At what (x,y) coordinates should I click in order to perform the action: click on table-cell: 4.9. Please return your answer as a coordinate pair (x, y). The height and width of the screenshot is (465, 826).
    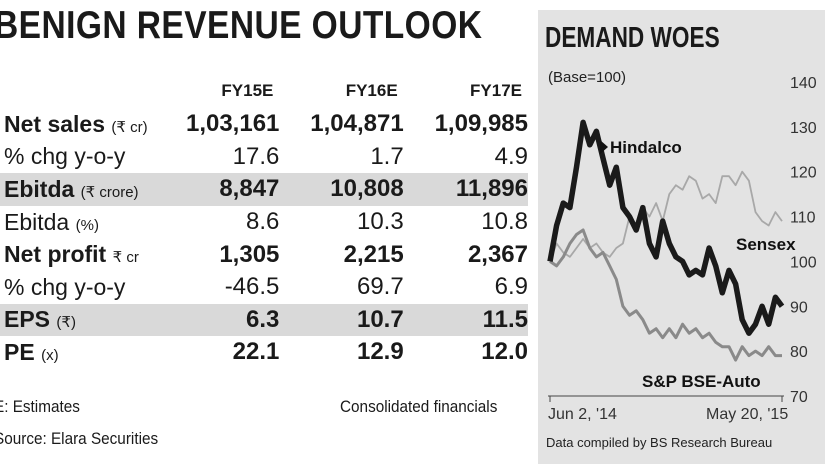
    Looking at the image, I should click on (511, 156).